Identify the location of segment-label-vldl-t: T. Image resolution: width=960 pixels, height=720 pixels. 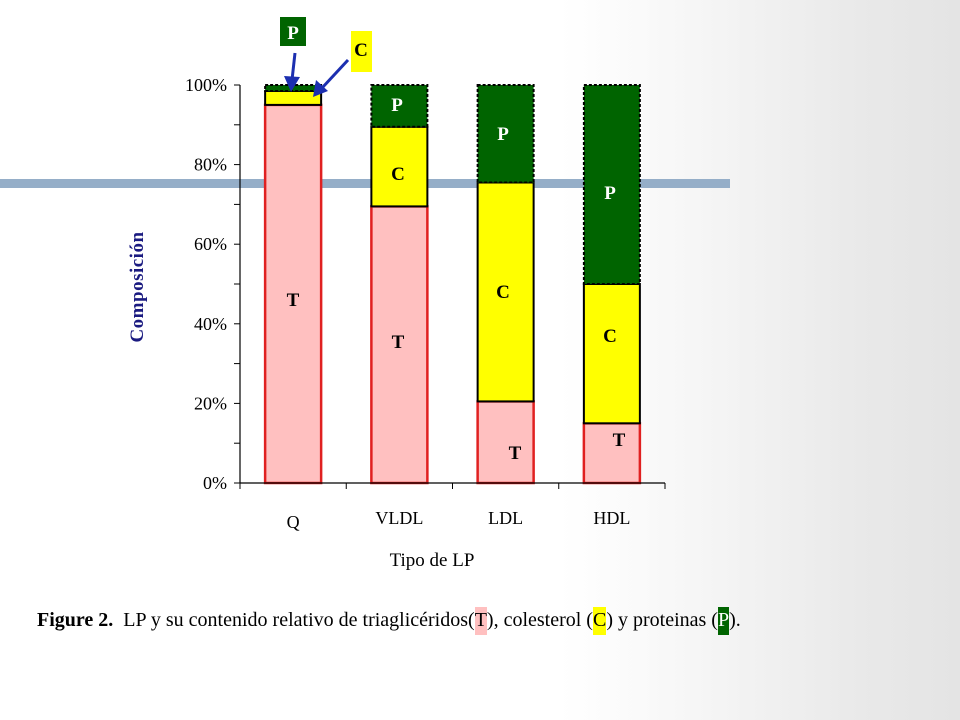
(398, 342).